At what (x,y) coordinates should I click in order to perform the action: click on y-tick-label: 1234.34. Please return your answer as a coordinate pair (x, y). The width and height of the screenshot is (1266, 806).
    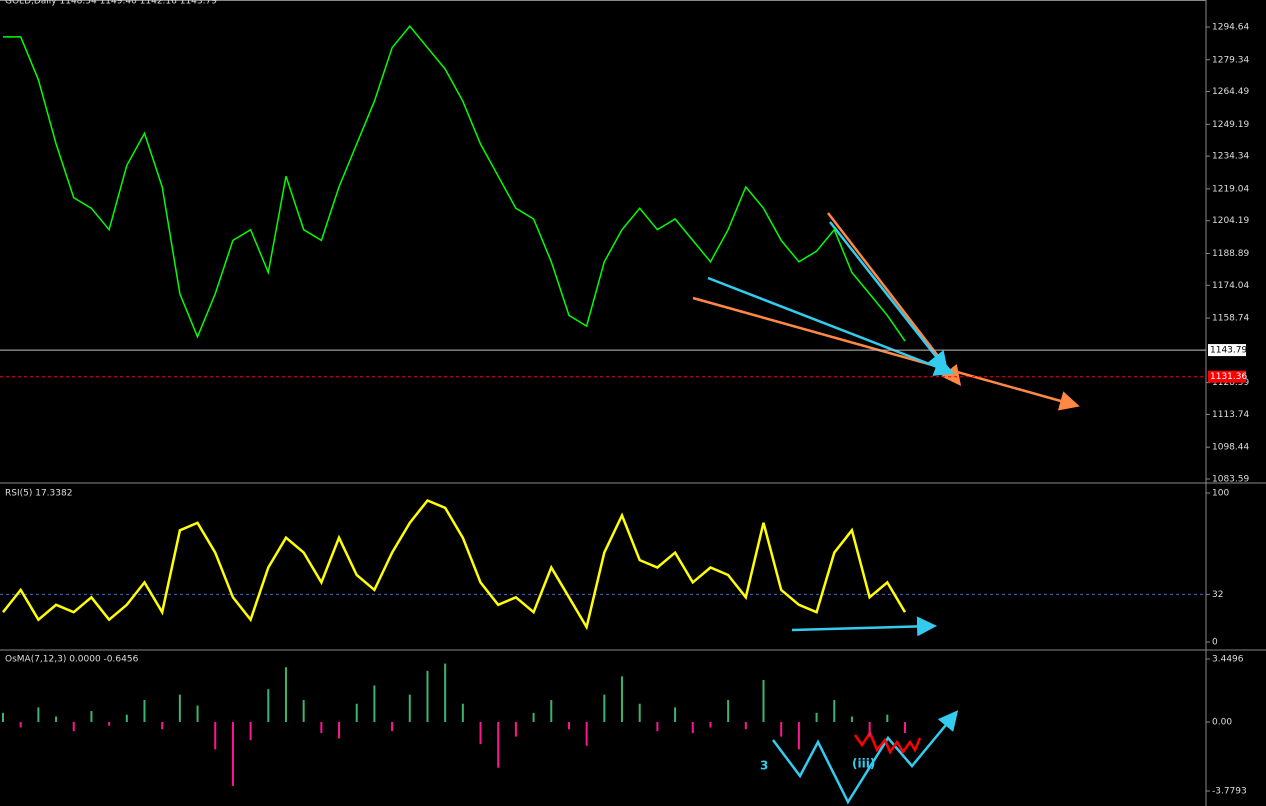
    Looking at the image, I should click on (1230, 157).